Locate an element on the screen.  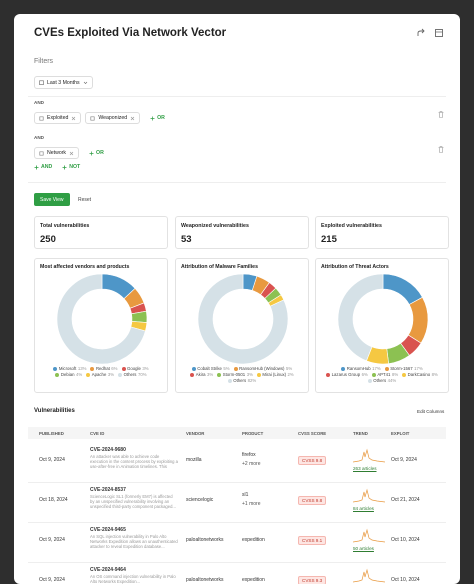
legend-name: Debian is located at coordinates (67, 374).